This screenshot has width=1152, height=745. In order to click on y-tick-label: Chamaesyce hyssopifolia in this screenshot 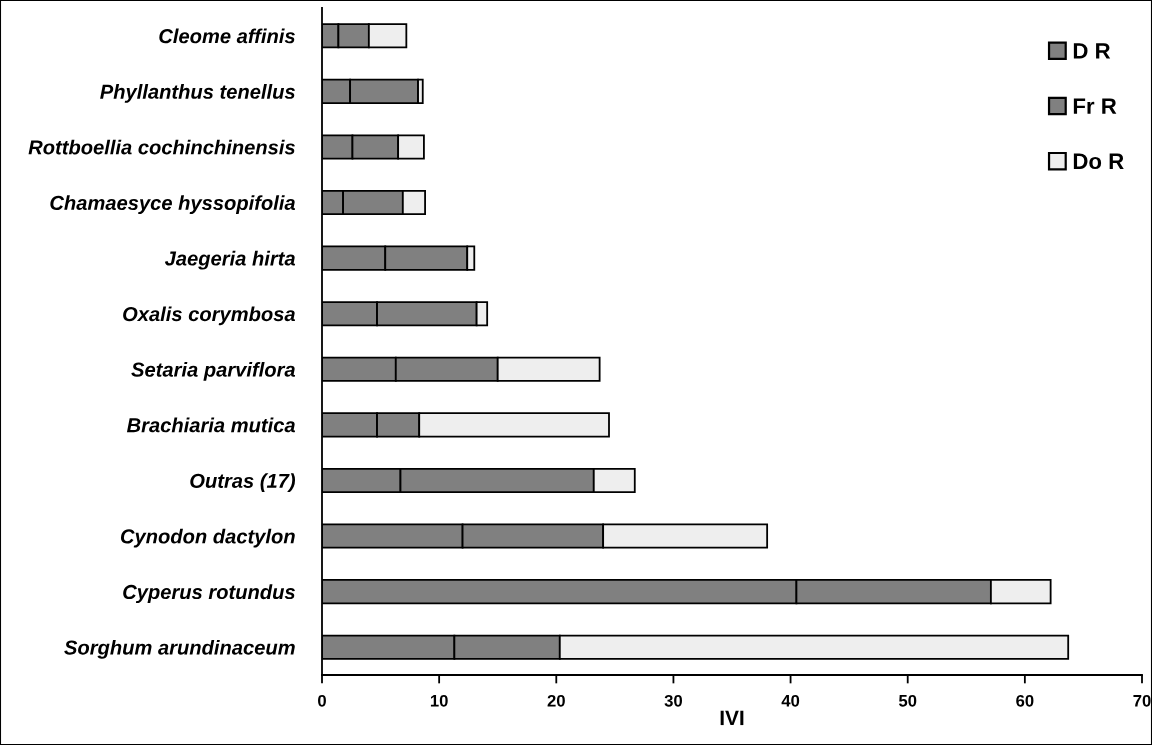, I will do `click(173, 205)`.